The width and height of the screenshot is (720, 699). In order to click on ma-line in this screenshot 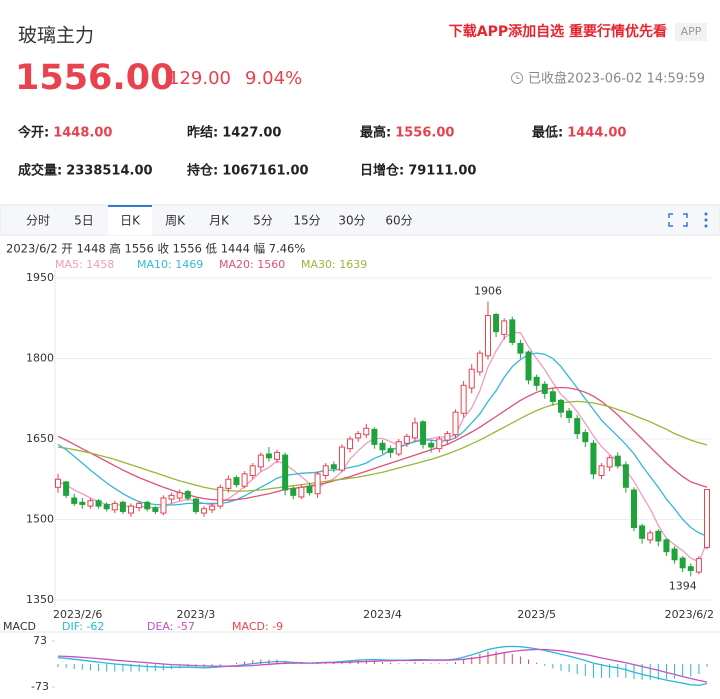, I will do `click(382, 446)`.